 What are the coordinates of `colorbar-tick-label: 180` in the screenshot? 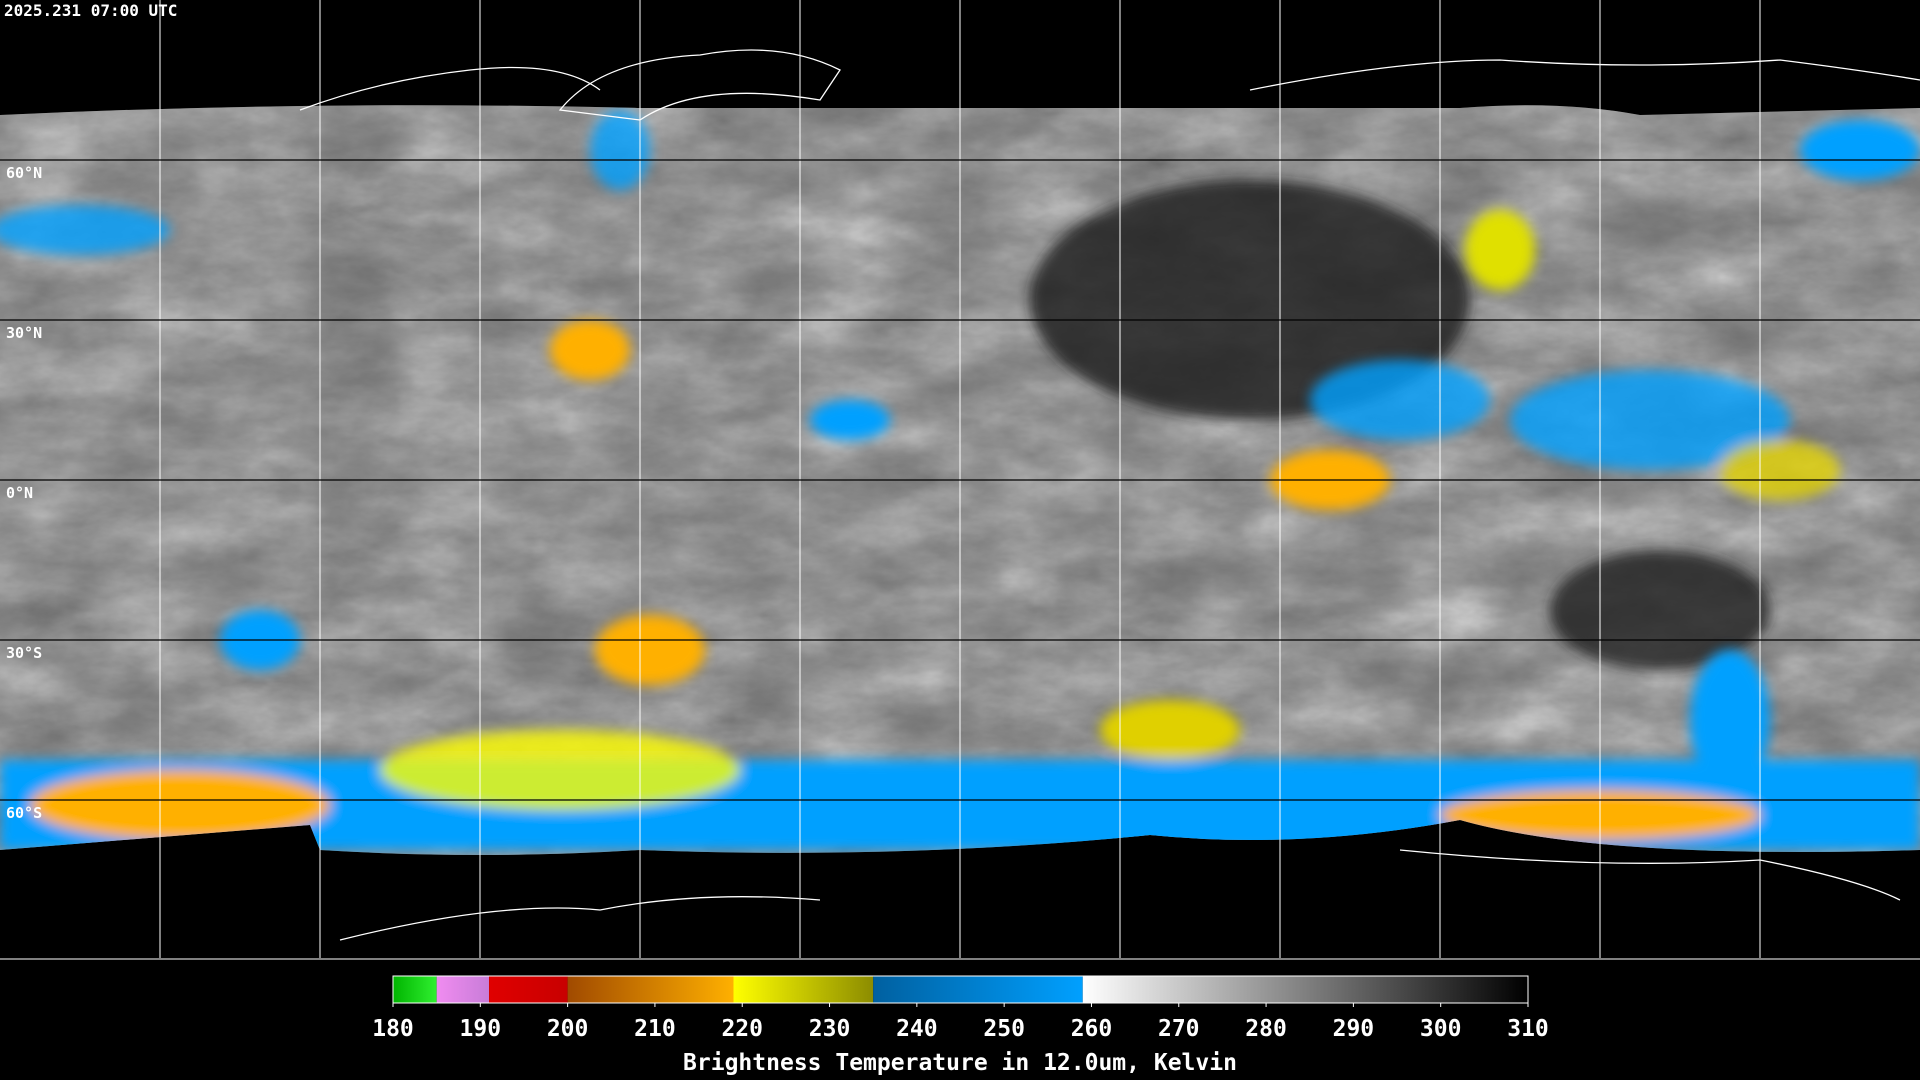 It's located at (393, 1029).